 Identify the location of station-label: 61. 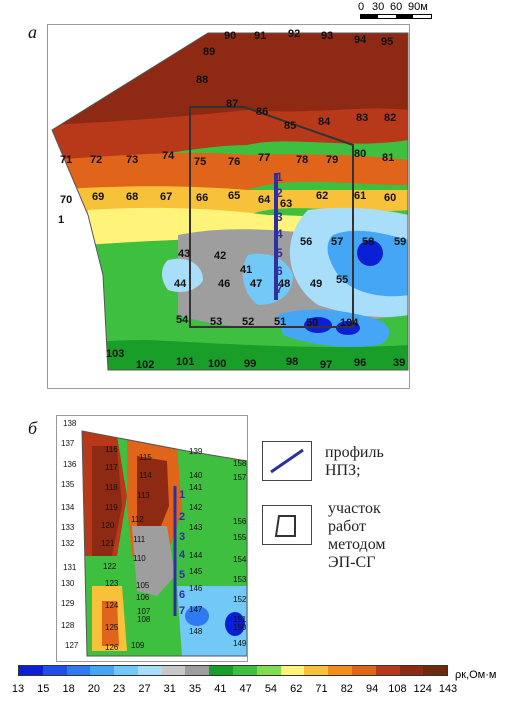
(360, 196).